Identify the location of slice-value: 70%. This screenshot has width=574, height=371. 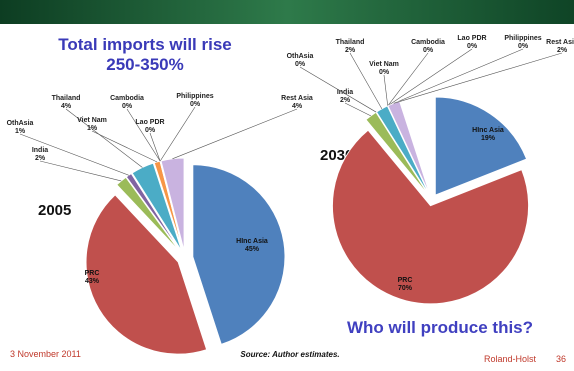
(405, 288).